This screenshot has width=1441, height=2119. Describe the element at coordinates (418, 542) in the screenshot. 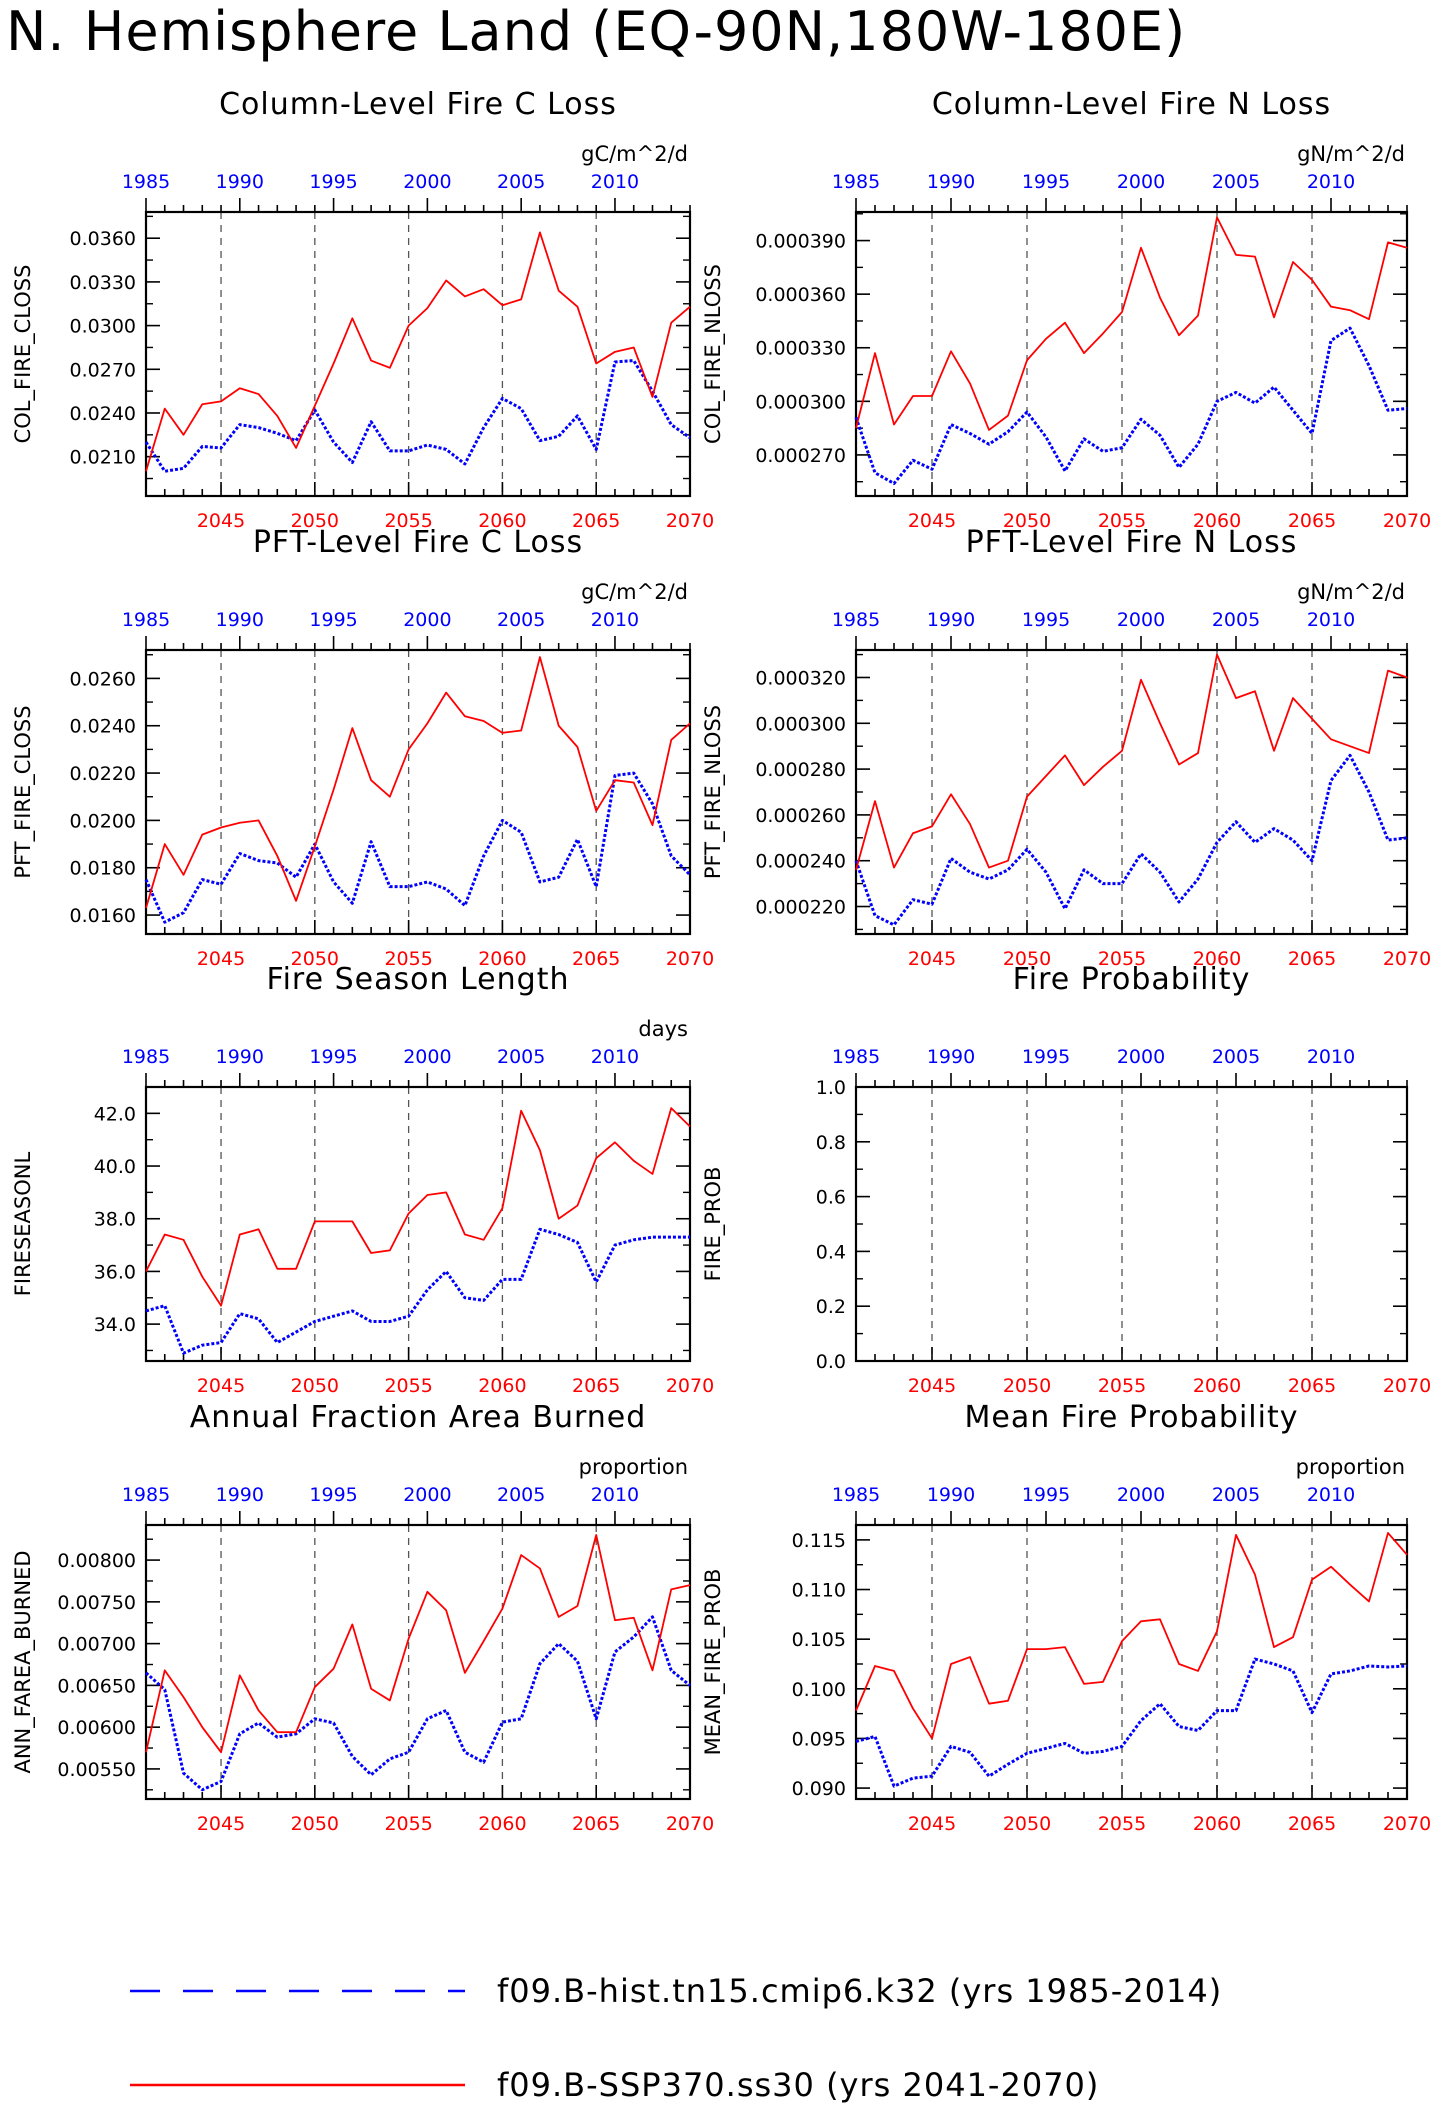

I see `panel-title: PFT-Level Fire C Loss` at that location.